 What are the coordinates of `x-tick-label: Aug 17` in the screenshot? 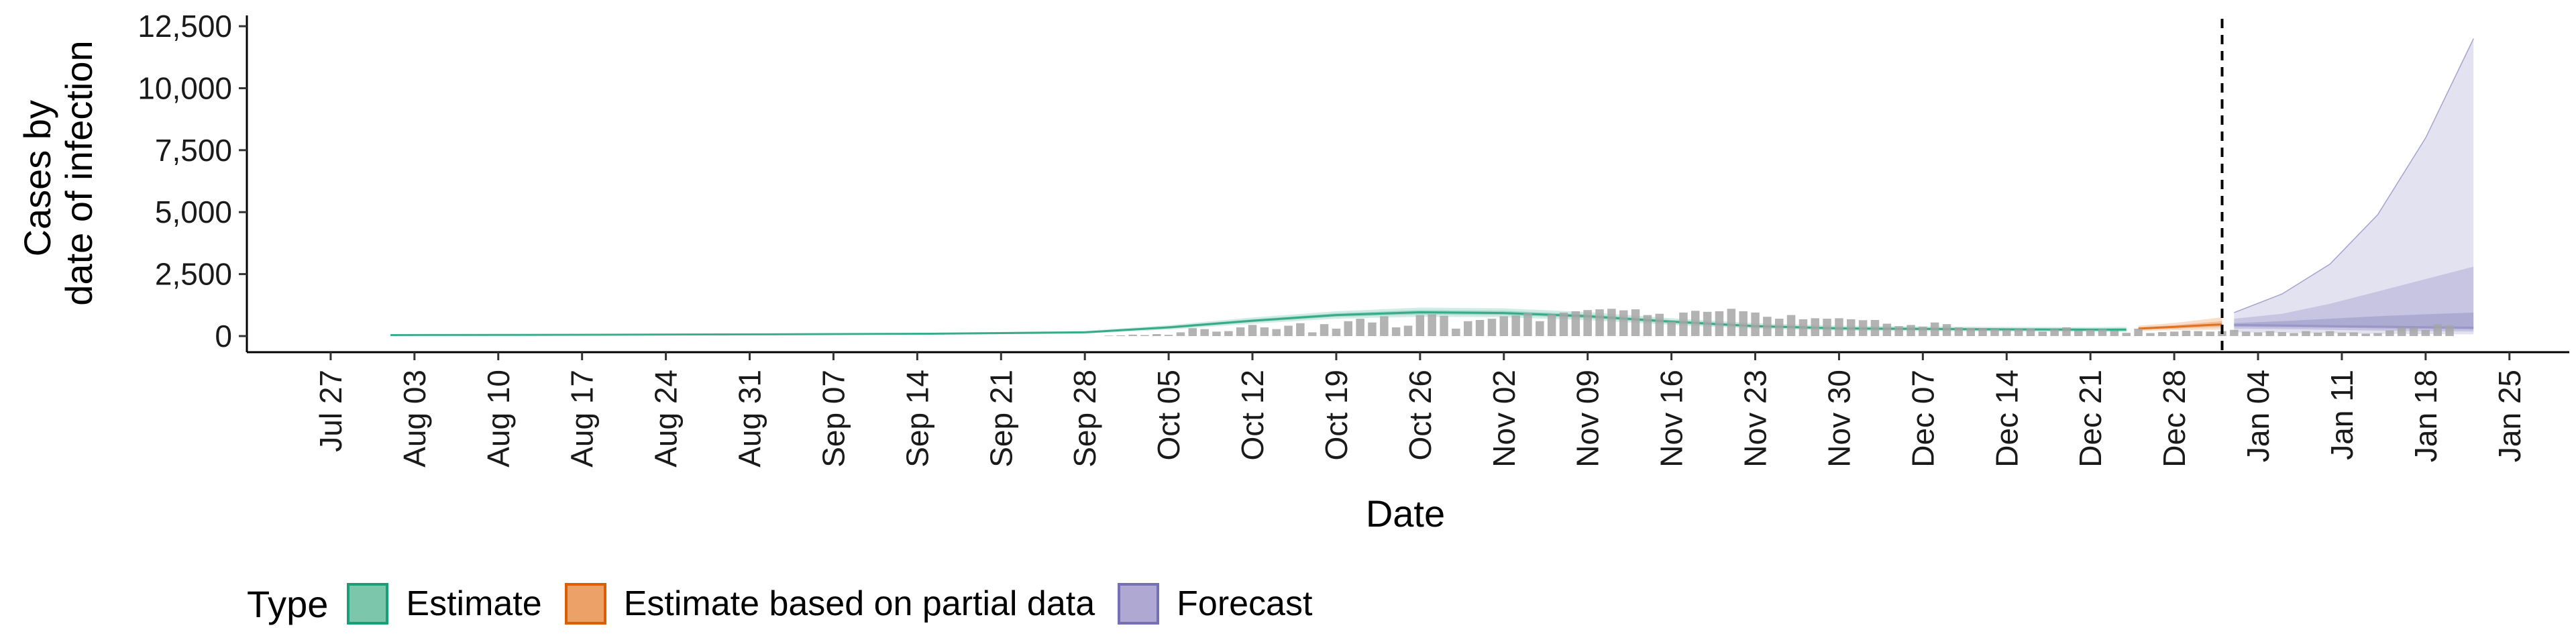 It's located at (582, 419).